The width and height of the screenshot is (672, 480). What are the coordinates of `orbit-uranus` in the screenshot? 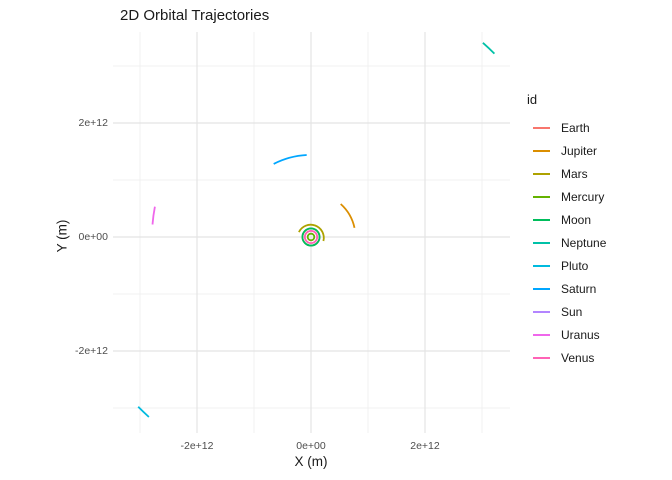 It's located at (153, 215).